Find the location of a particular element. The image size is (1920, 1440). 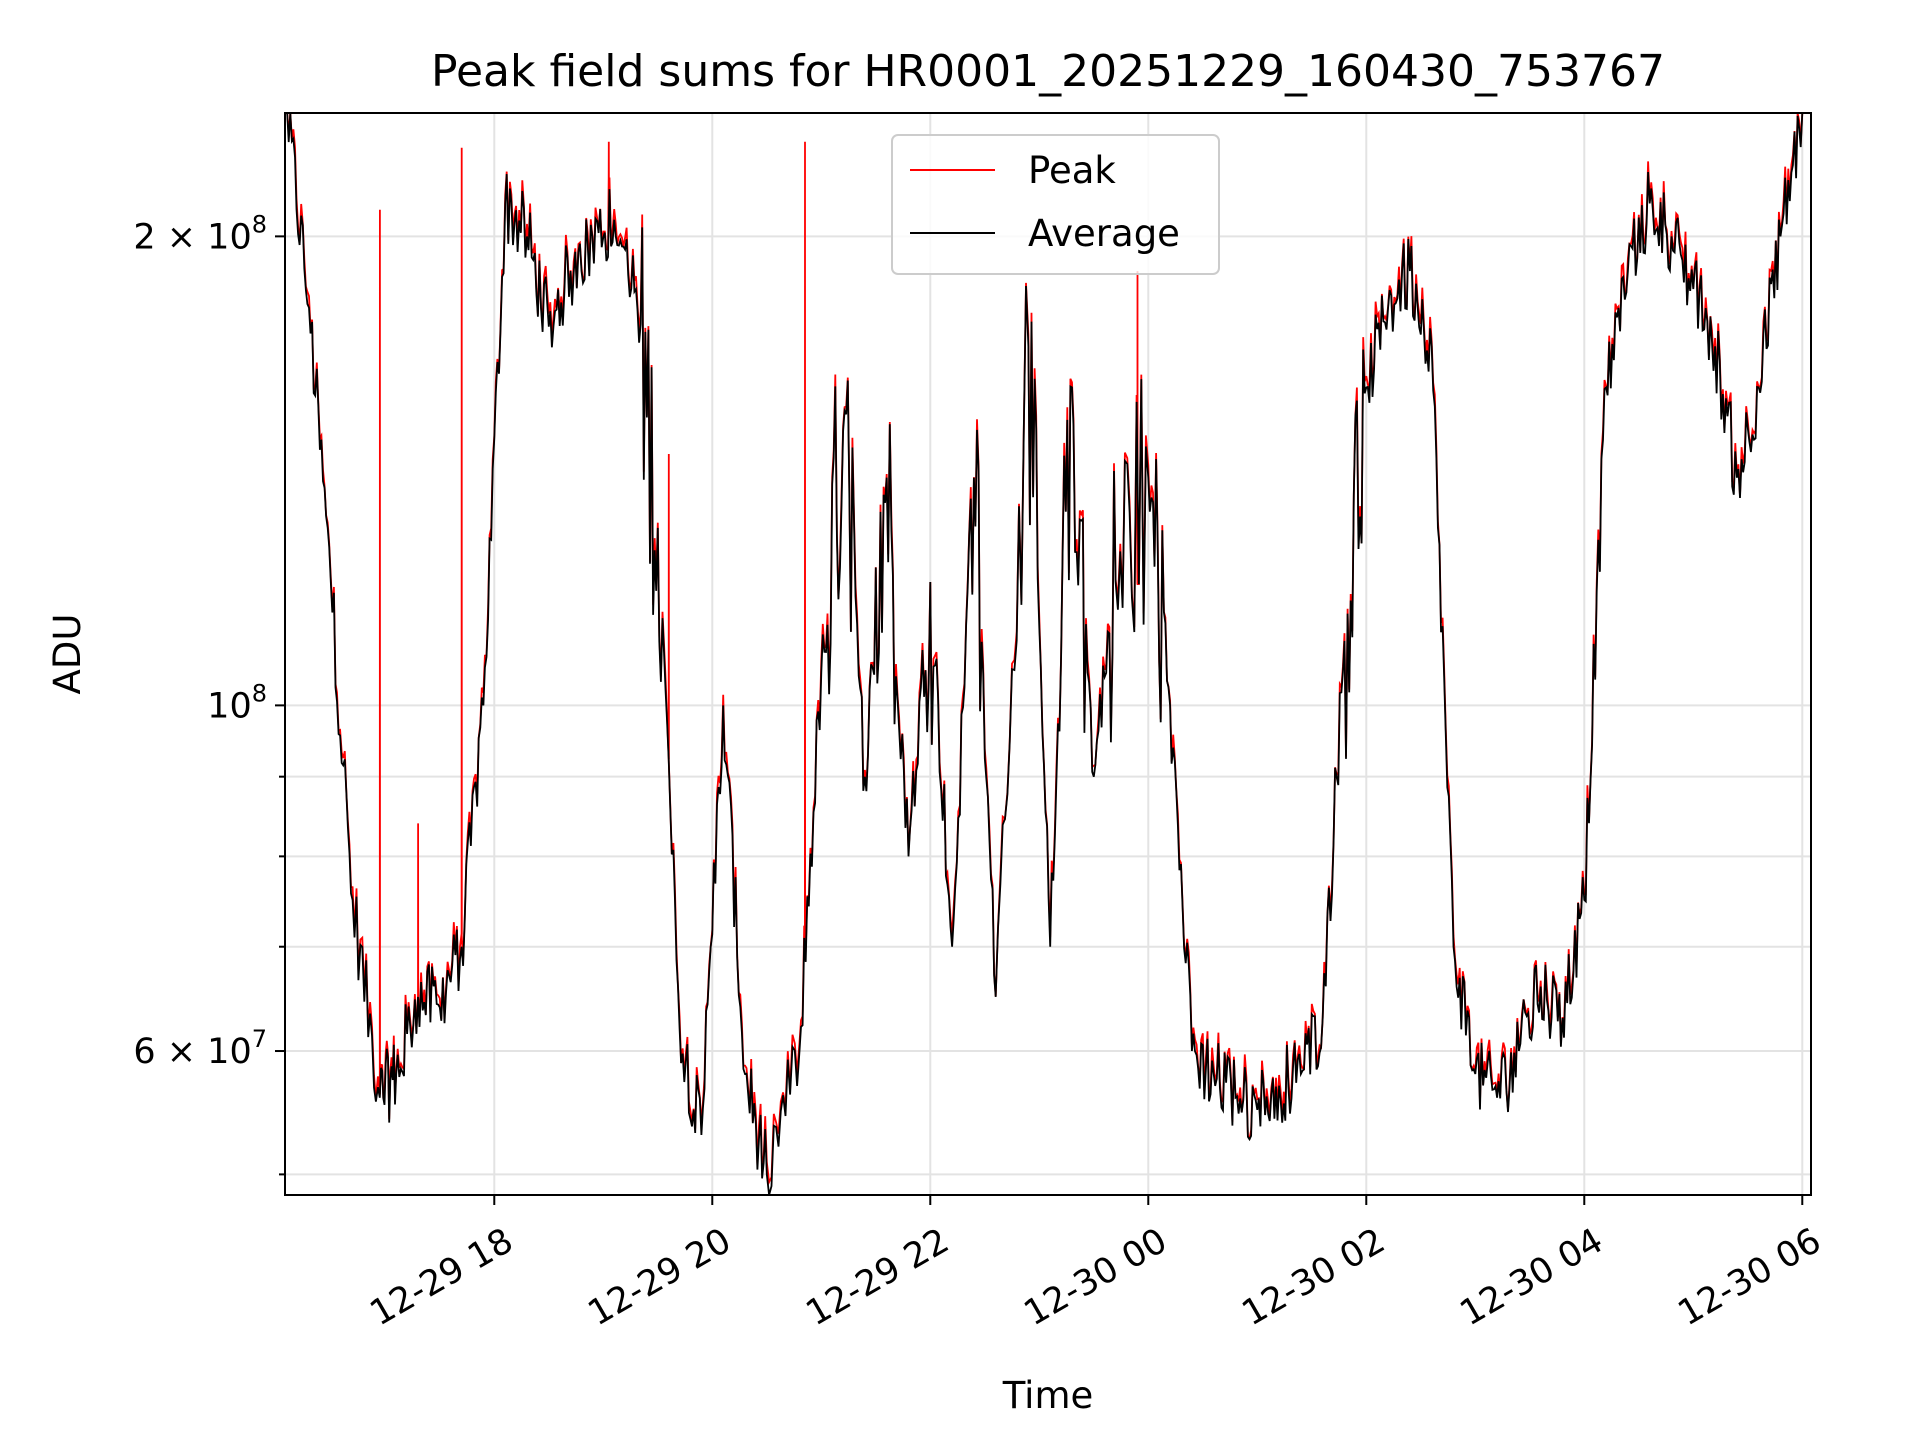

x-tick-label: 12-30 02 is located at coordinates (1314, 1277).